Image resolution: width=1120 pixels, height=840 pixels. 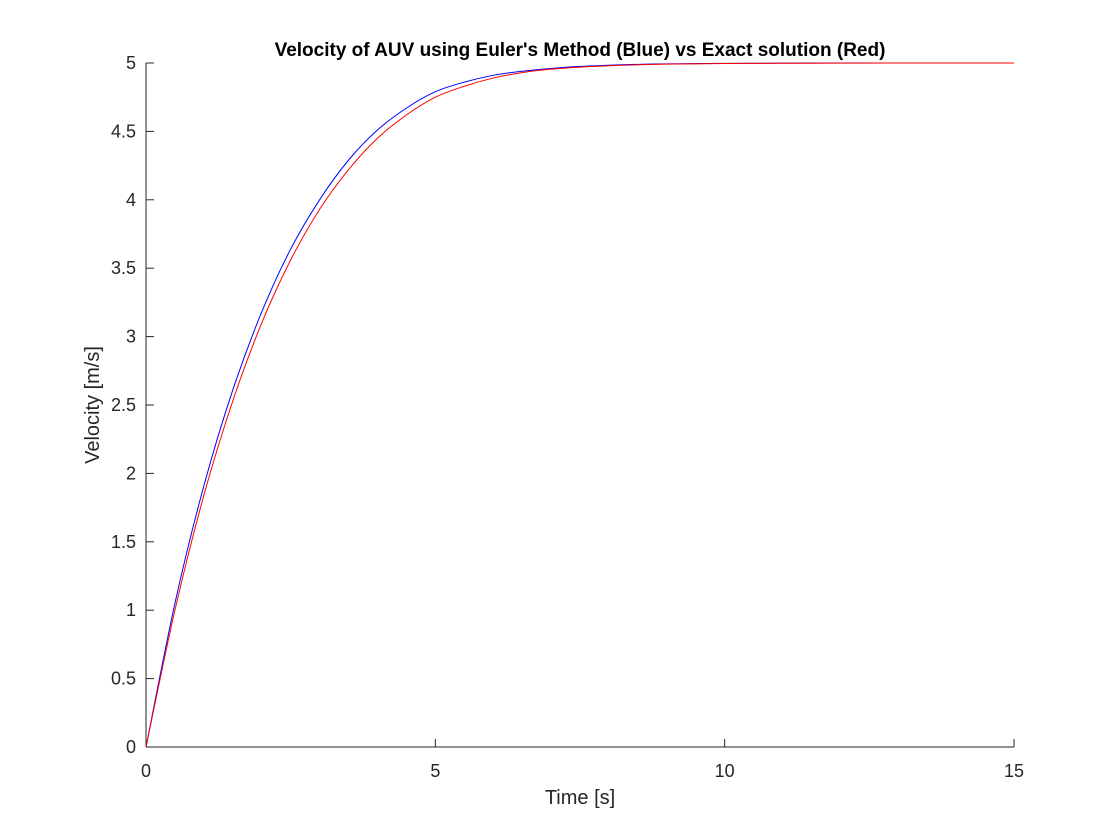 I want to click on y-tick-label: 4, so click(x=131, y=200).